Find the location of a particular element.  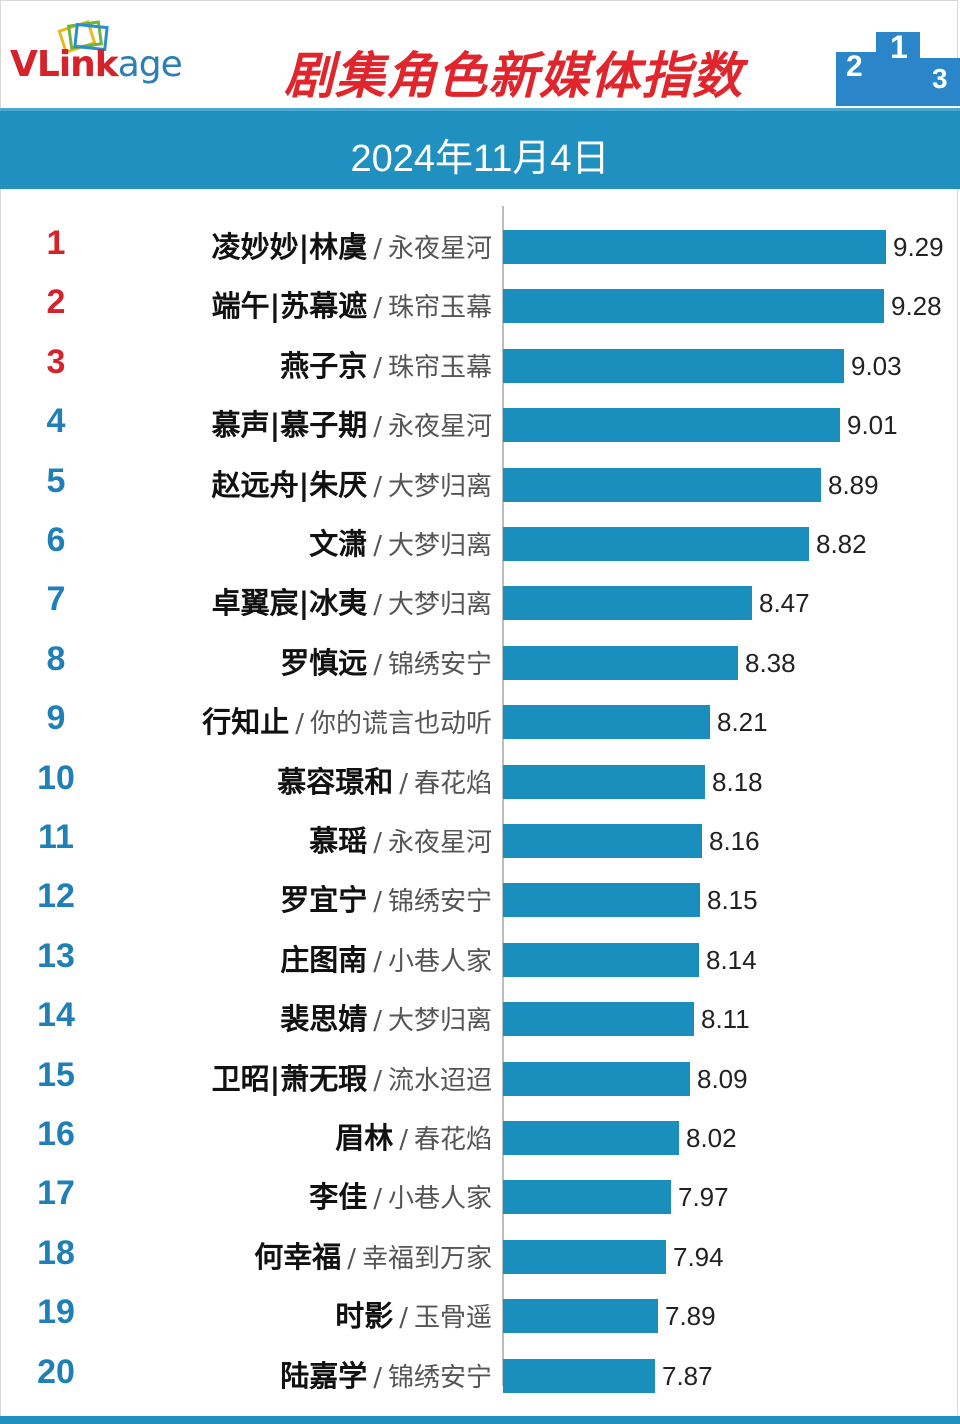

row-label: 凌妙妙|林虞 / 永夜星河 is located at coordinates (352, 245).